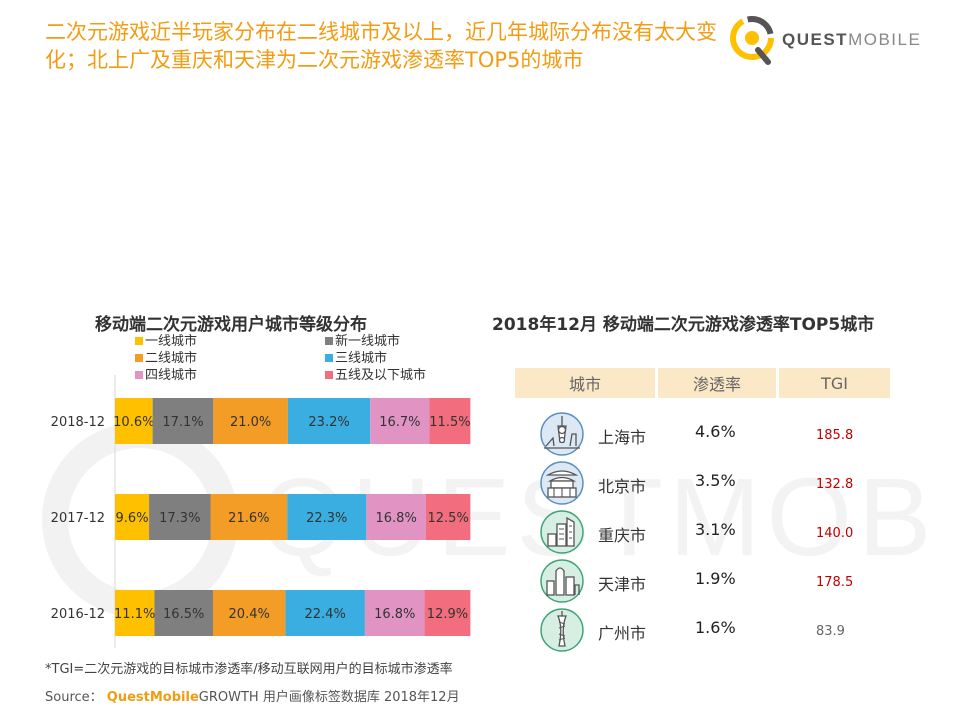 The height and width of the screenshot is (720, 960). Describe the element at coordinates (752, 40) in the screenshot. I see `questmobile-logo-icon` at that location.